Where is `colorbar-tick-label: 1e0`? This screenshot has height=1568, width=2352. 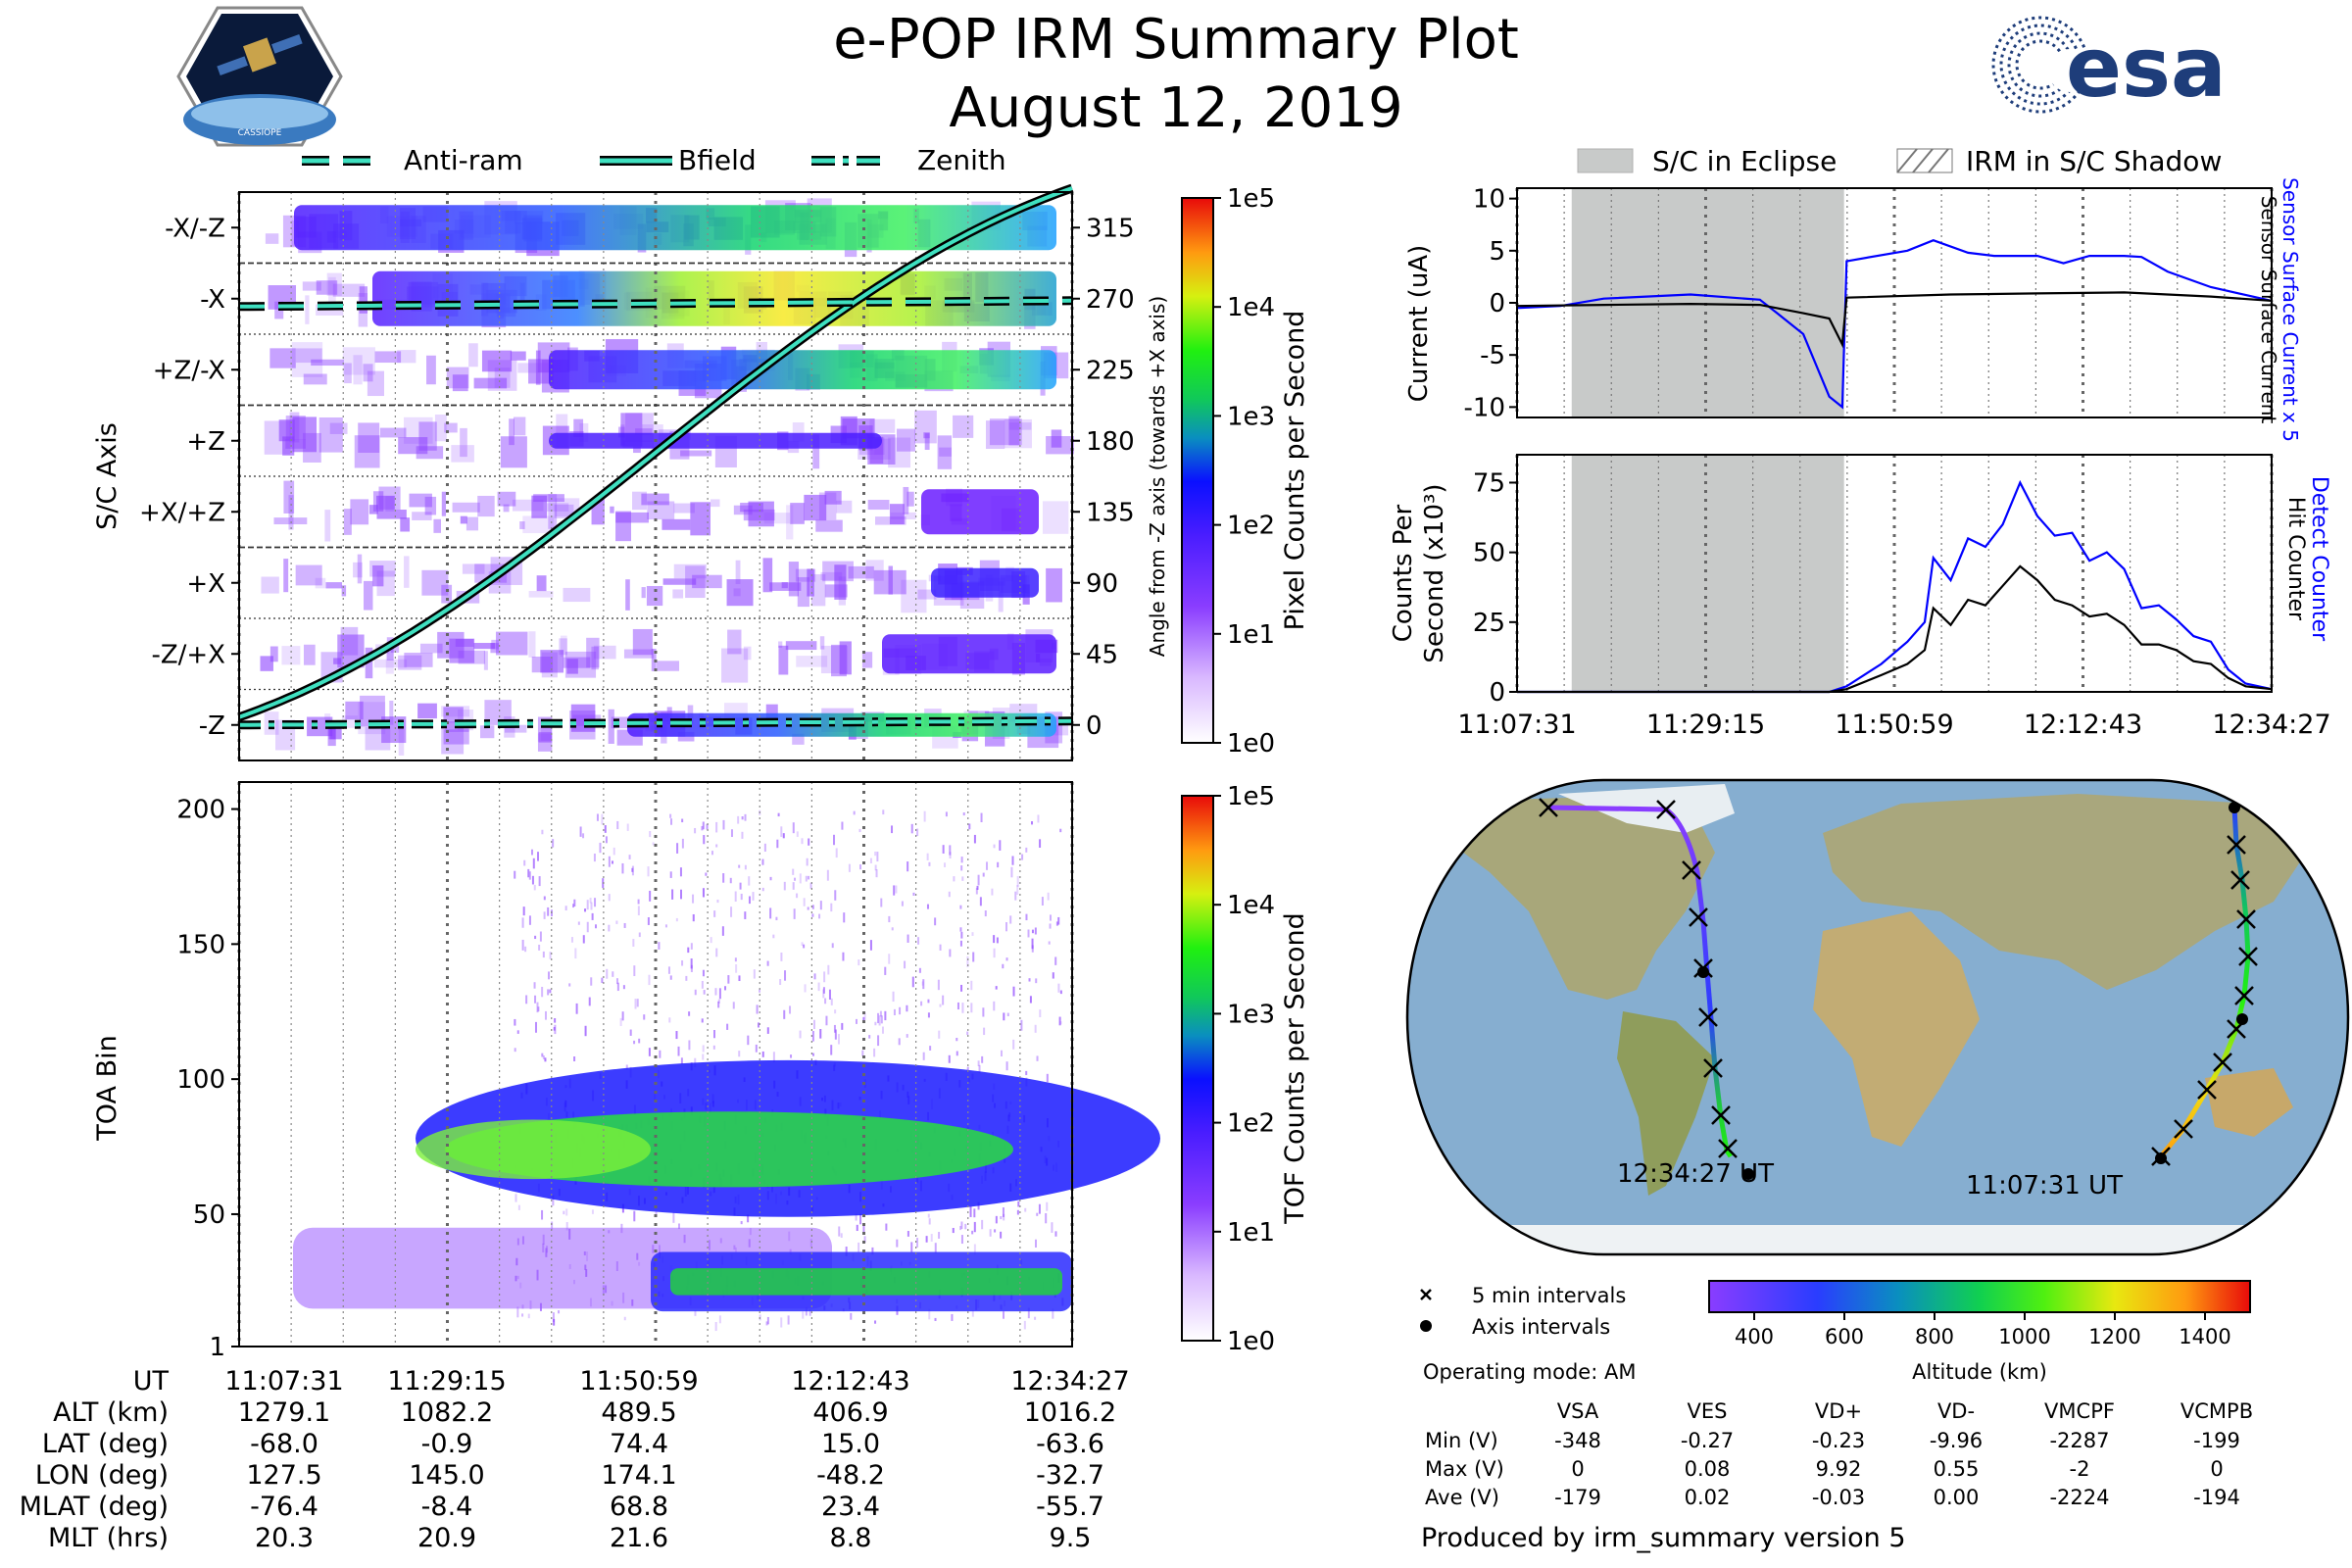 colorbar-tick-label: 1e0 is located at coordinates (1251, 742).